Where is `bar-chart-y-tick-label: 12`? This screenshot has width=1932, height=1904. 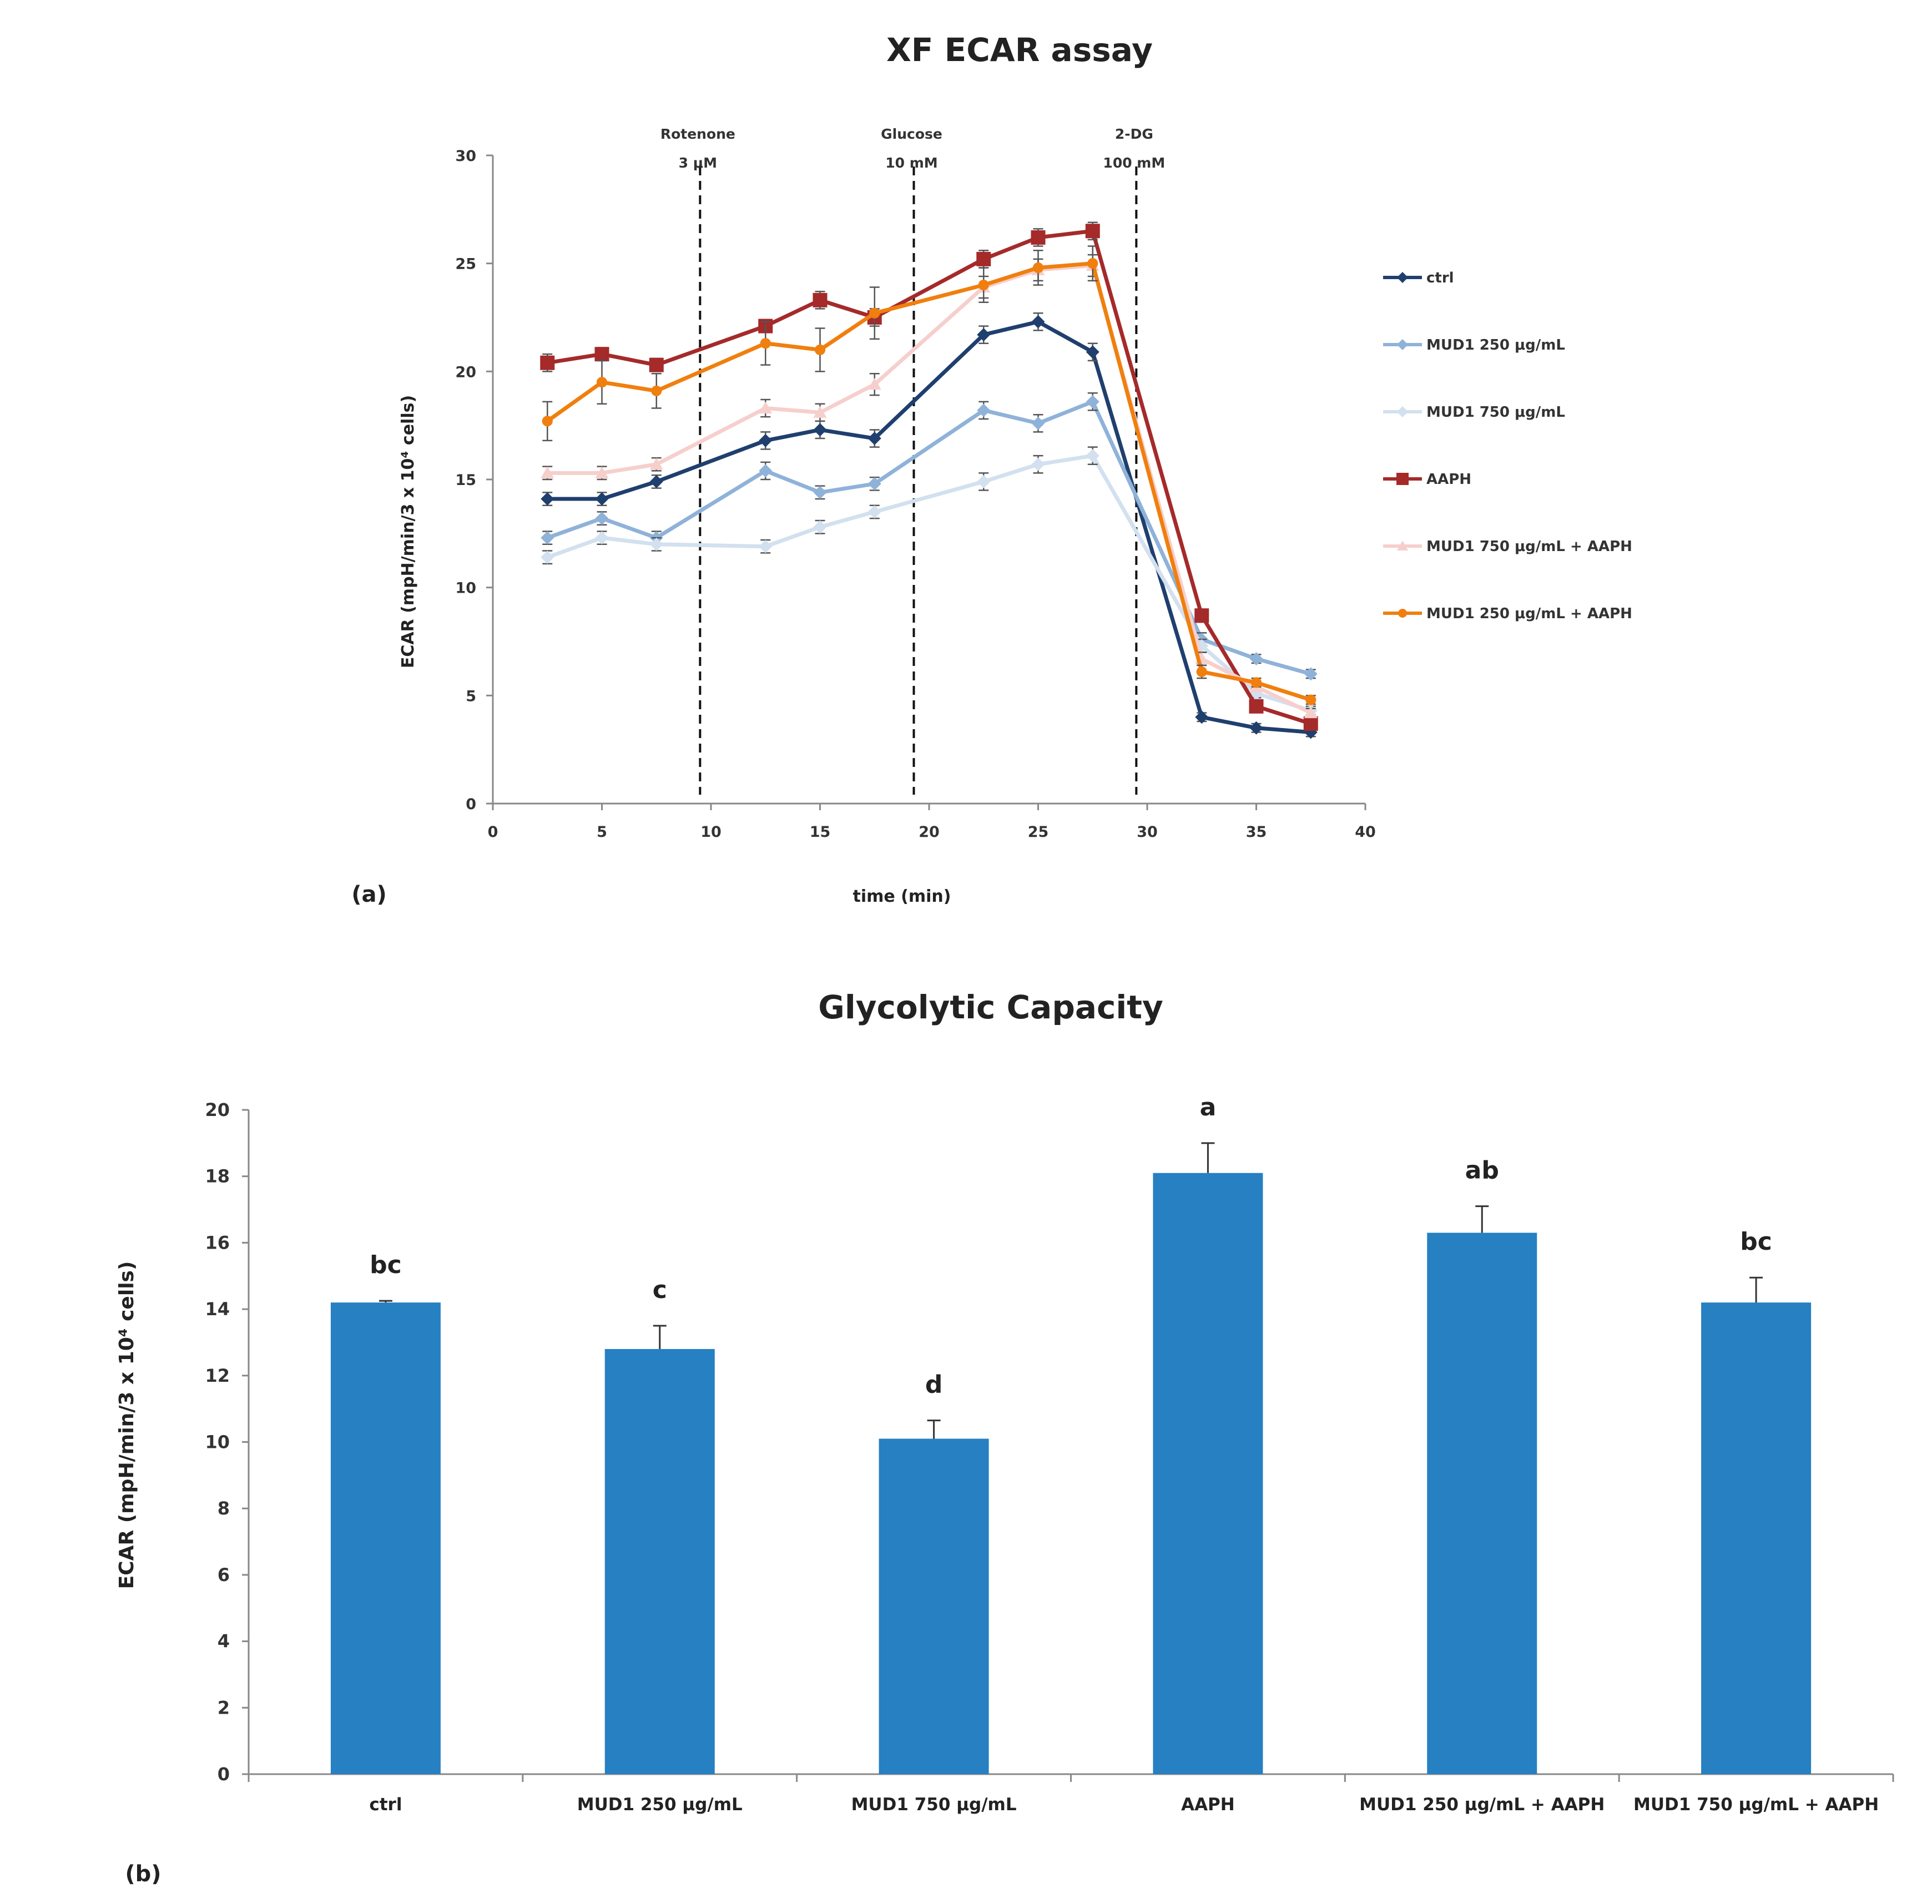 bar-chart-y-tick-label: 12 is located at coordinates (217, 1375).